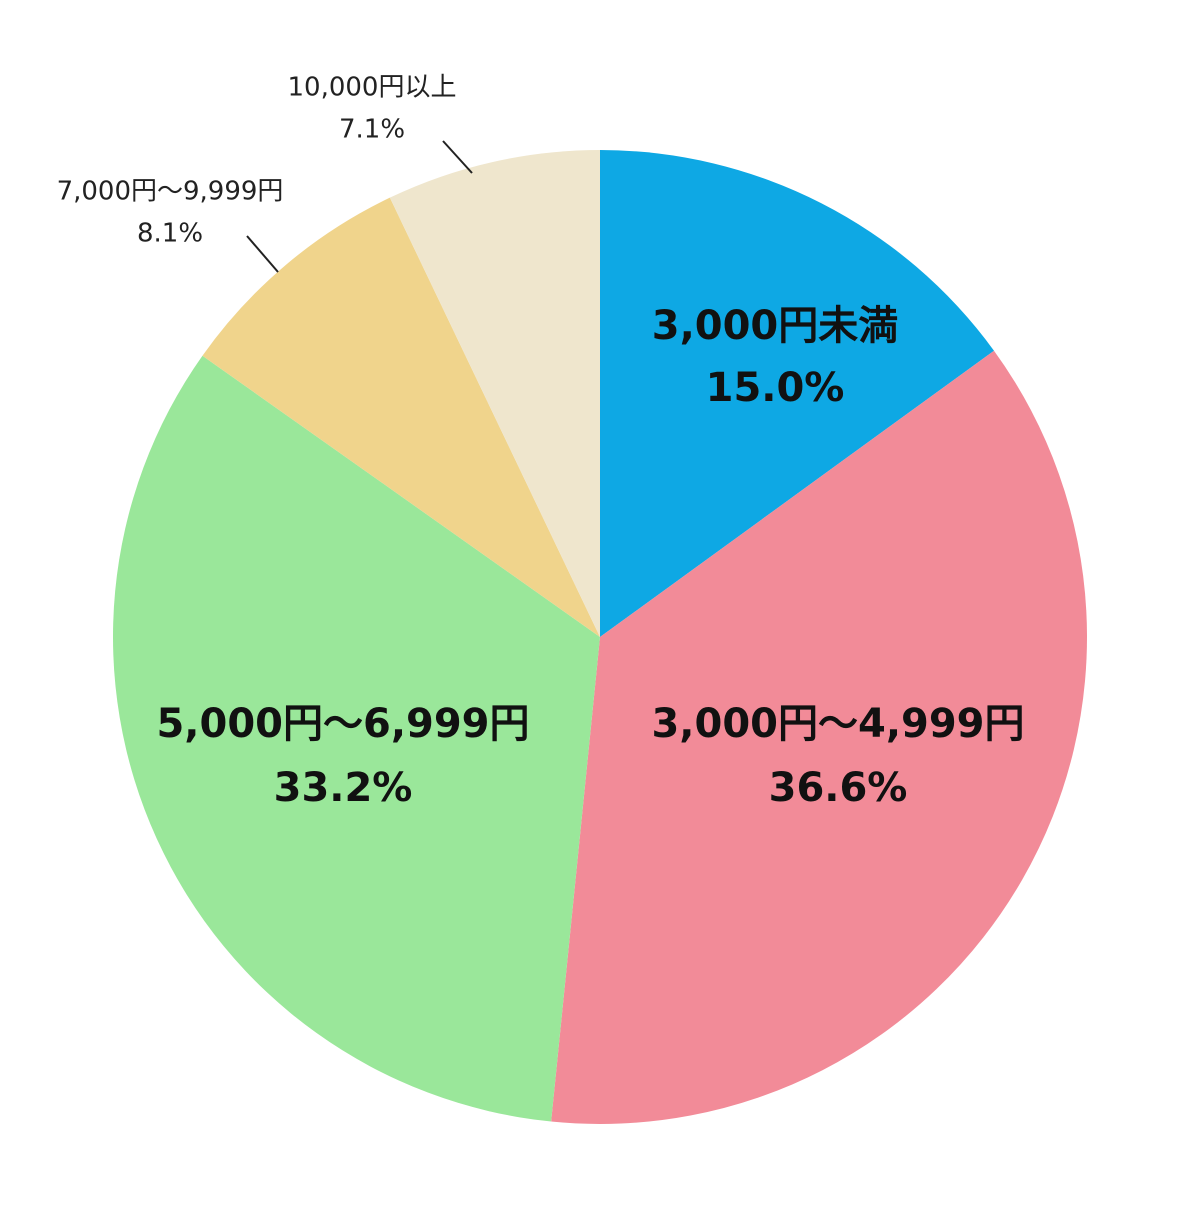  Describe the element at coordinates (837, 724) in the screenshot. I see `slice-category-label: 3,000円〜4,999円` at that location.